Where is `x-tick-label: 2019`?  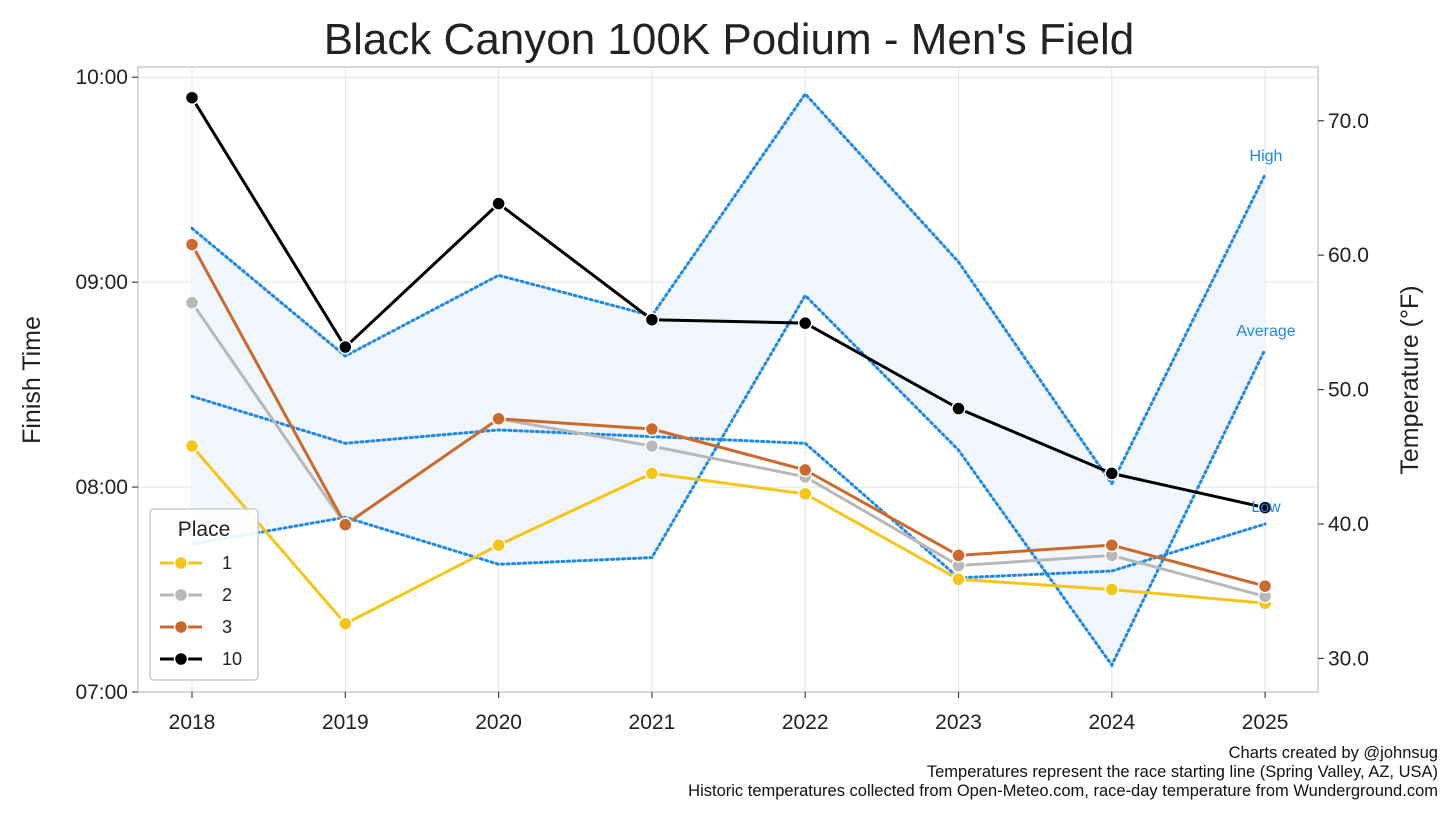
x-tick-label: 2019 is located at coordinates (345, 722).